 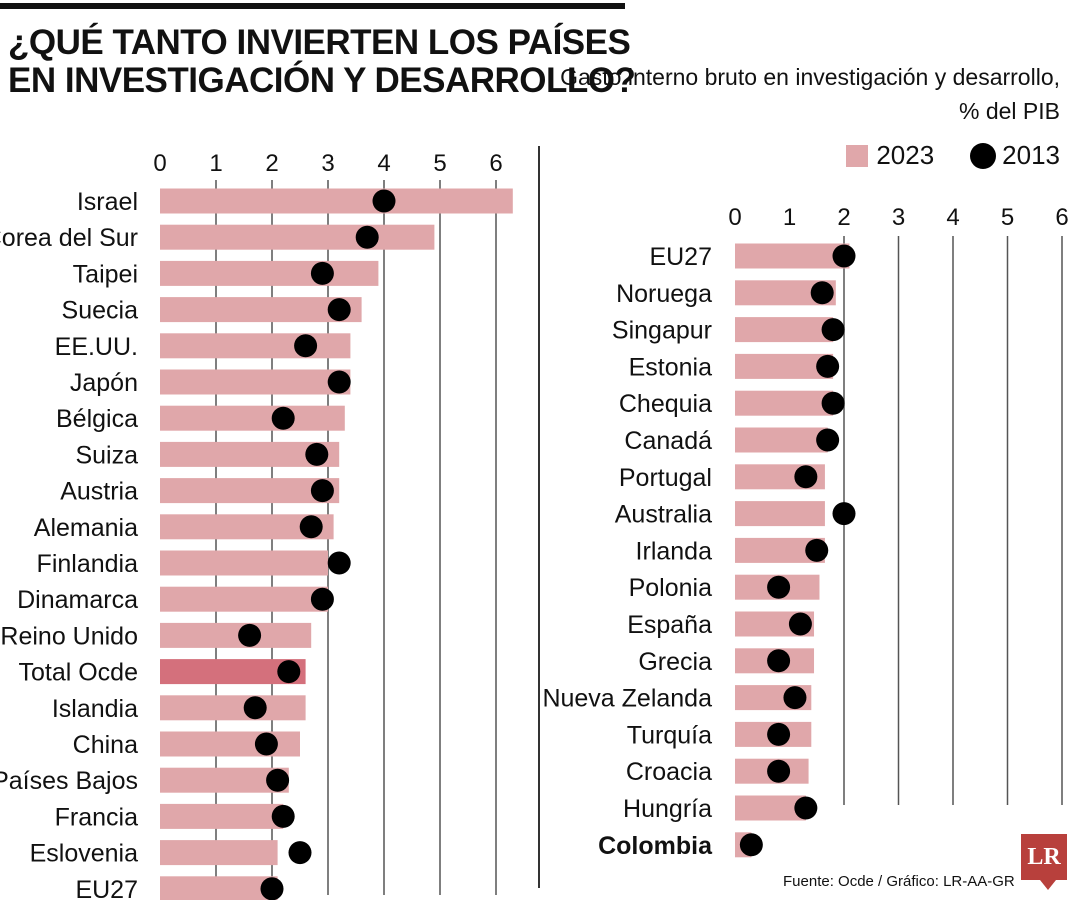 What do you see at coordinates (627, 699) in the screenshot?
I see `category-label: Nueva Zelanda` at bounding box center [627, 699].